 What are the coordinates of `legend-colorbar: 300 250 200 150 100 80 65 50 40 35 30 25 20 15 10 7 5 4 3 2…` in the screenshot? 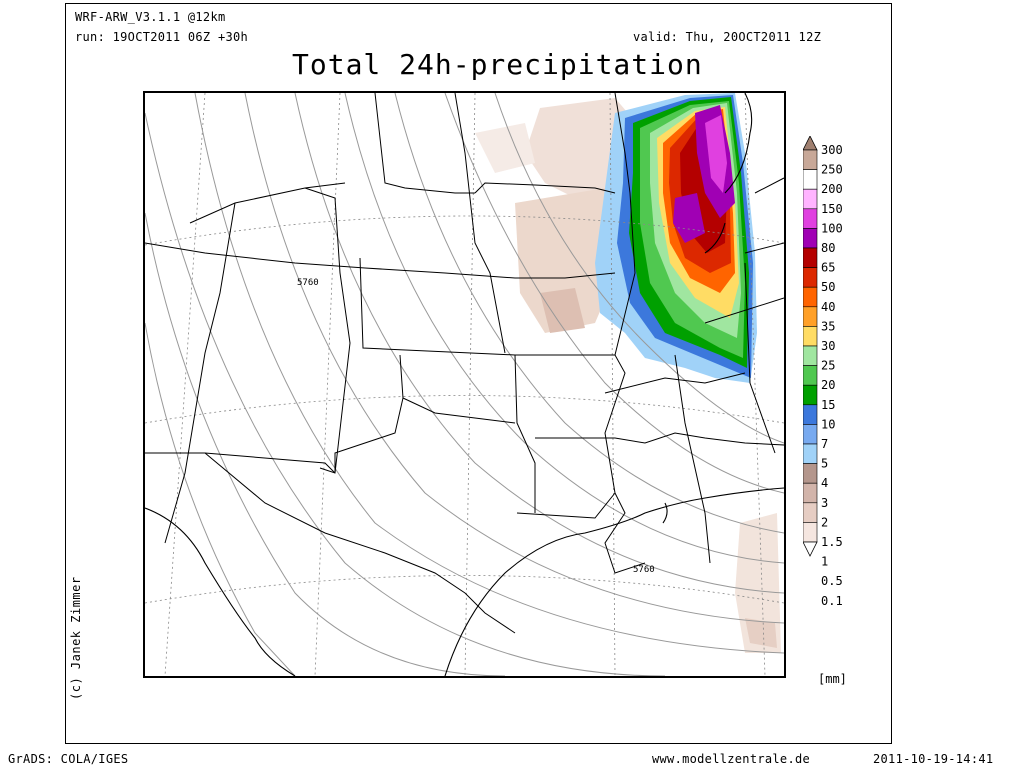 It's located at (822, 371).